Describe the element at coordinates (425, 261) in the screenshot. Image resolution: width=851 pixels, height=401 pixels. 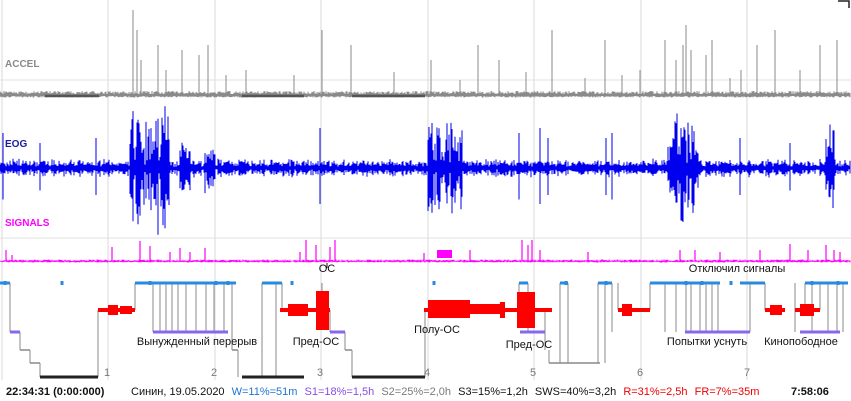
I see `signals-trace` at that location.